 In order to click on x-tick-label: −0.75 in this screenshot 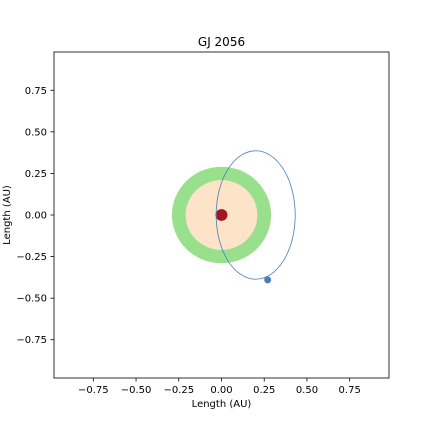, I will do `click(93, 390)`.